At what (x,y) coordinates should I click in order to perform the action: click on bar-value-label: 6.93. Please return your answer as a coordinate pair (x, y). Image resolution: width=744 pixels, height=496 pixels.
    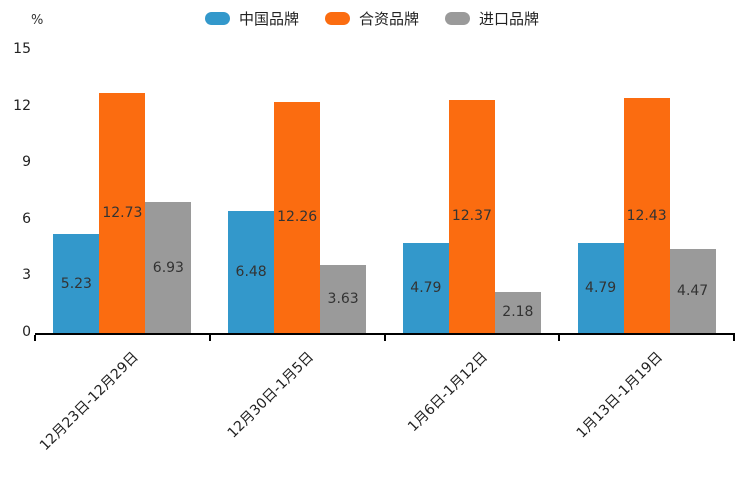
    Looking at the image, I should click on (168, 267).